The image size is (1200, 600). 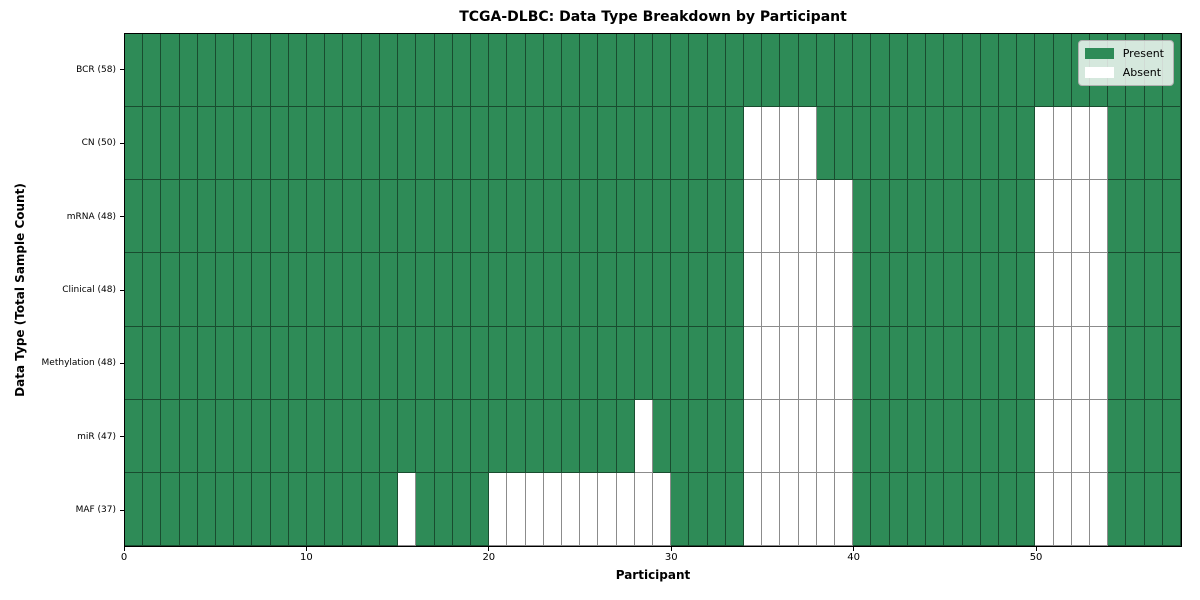 I want to click on legend-item: Absent, so click(x=1124, y=72).